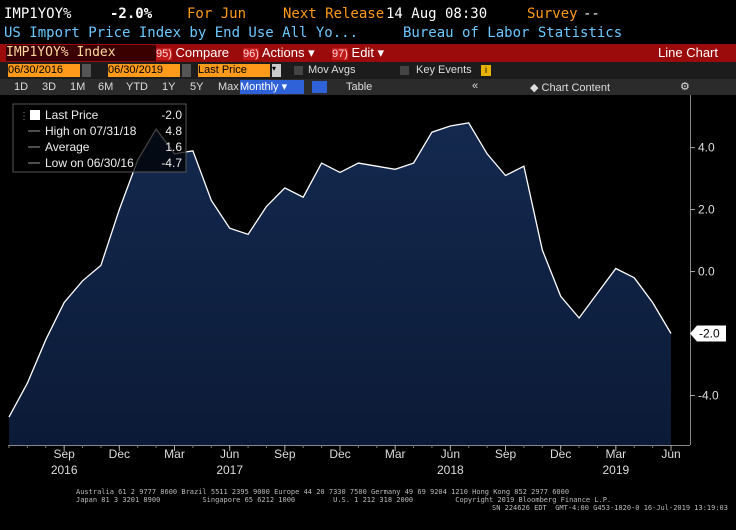  Describe the element at coordinates (35, 115) in the screenshot. I see `legend-swatch` at that location.